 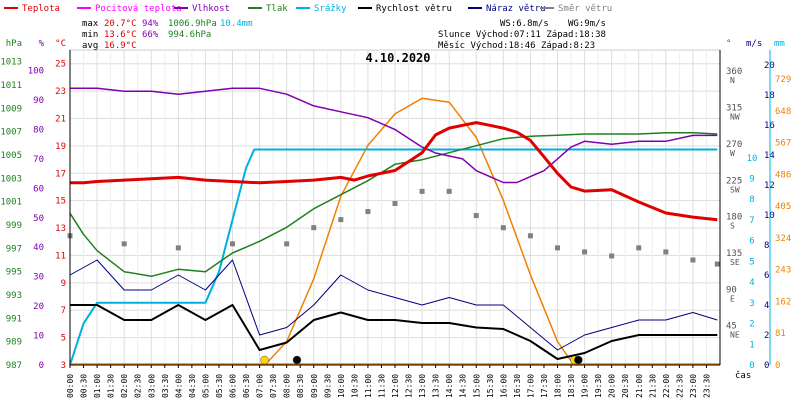 I want to click on axis-rad-tick: 486, so click(x=783, y=175).